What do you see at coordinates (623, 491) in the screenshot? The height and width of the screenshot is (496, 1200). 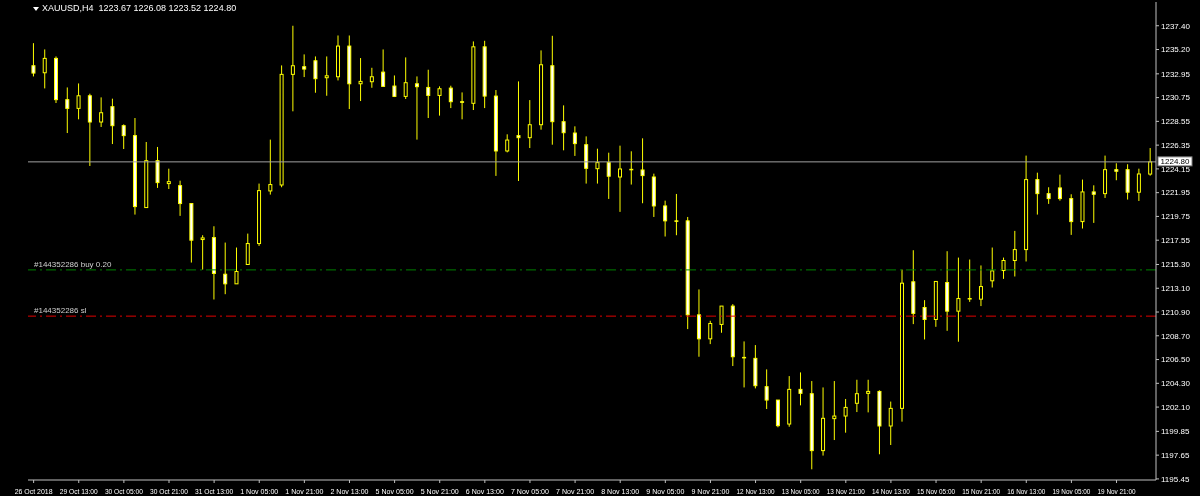 I see `x-tick-label: 8 Nov 13:00` at bounding box center [623, 491].